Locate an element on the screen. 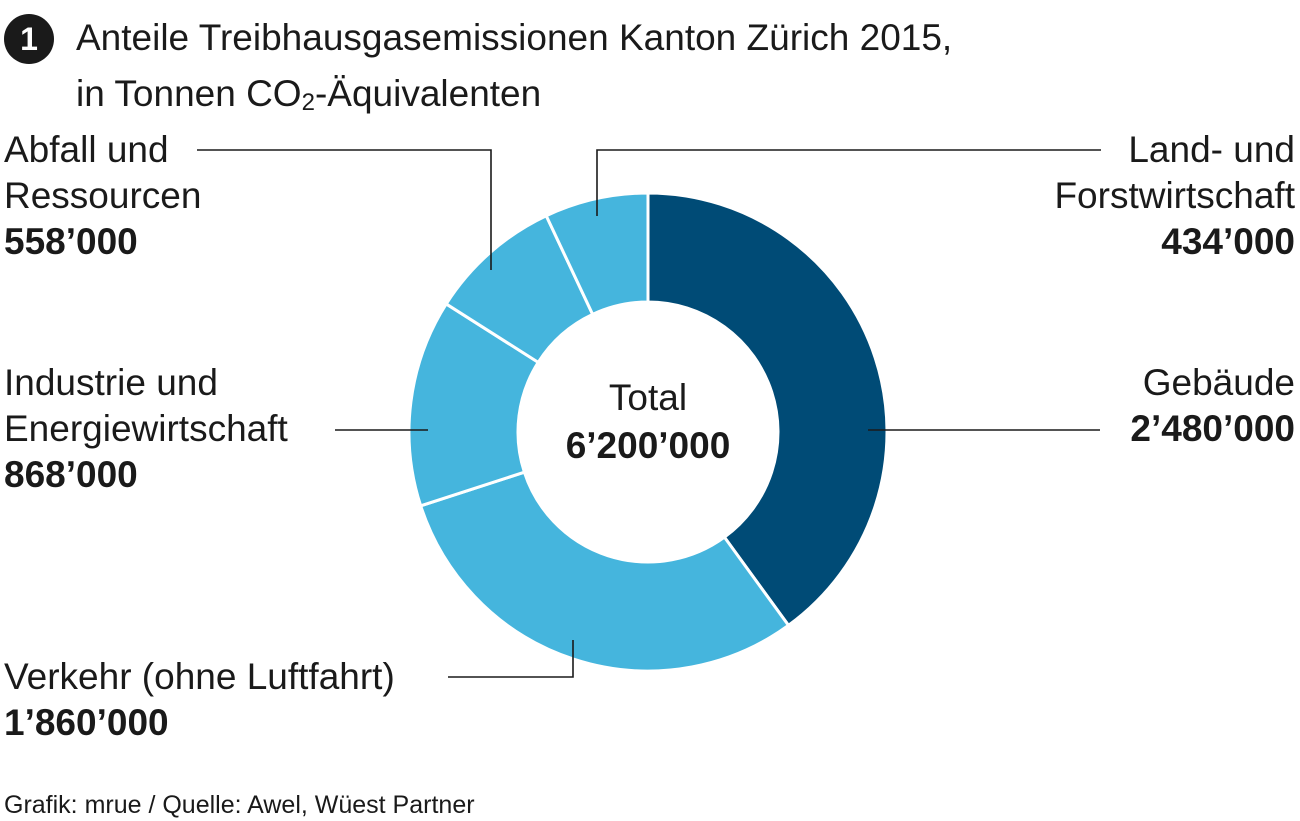 The height and width of the screenshot is (821, 1300). label-land: Land- und Forstwirtschaft 434’000 is located at coordinates (1174, 196).